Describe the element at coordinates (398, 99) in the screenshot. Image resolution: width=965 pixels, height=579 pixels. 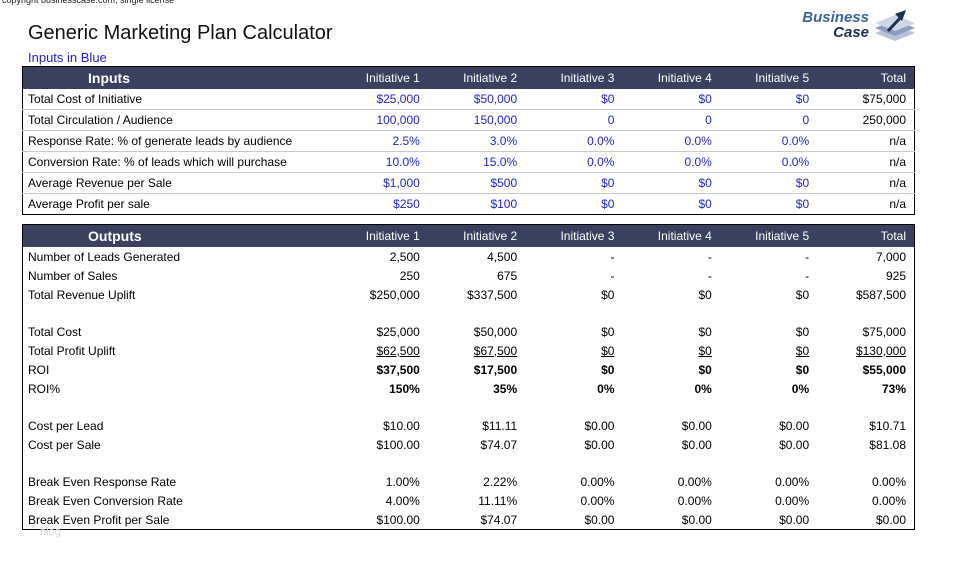
I see `input-value-cell: $25,000` at that location.